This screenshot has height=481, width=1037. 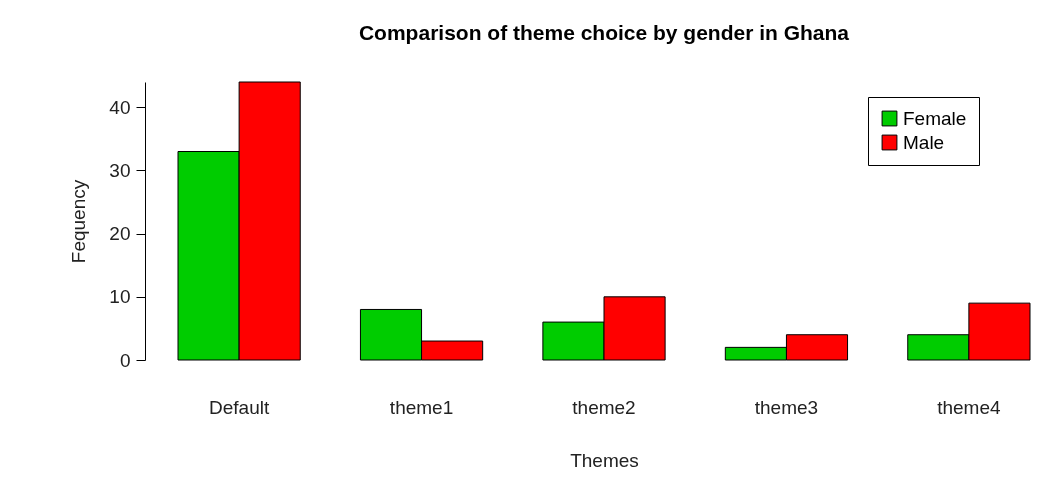 What do you see at coordinates (924, 142) in the screenshot?
I see `legend-label: Male` at bounding box center [924, 142].